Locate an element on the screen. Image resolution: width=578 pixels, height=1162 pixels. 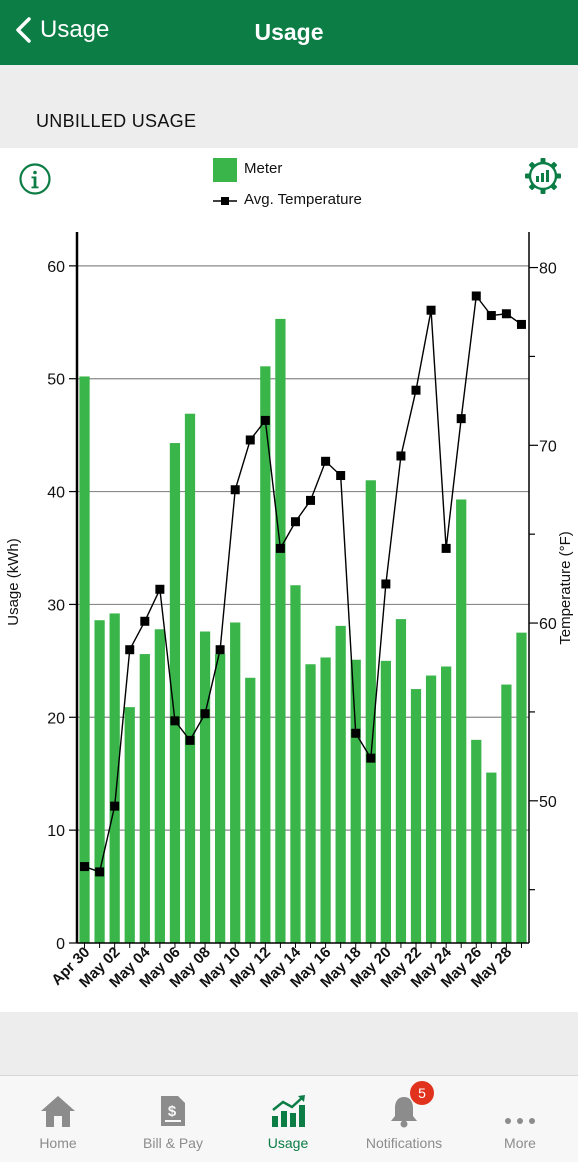
legend-temperature-label: Avg. Temperature is located at coordinates (303, 199).